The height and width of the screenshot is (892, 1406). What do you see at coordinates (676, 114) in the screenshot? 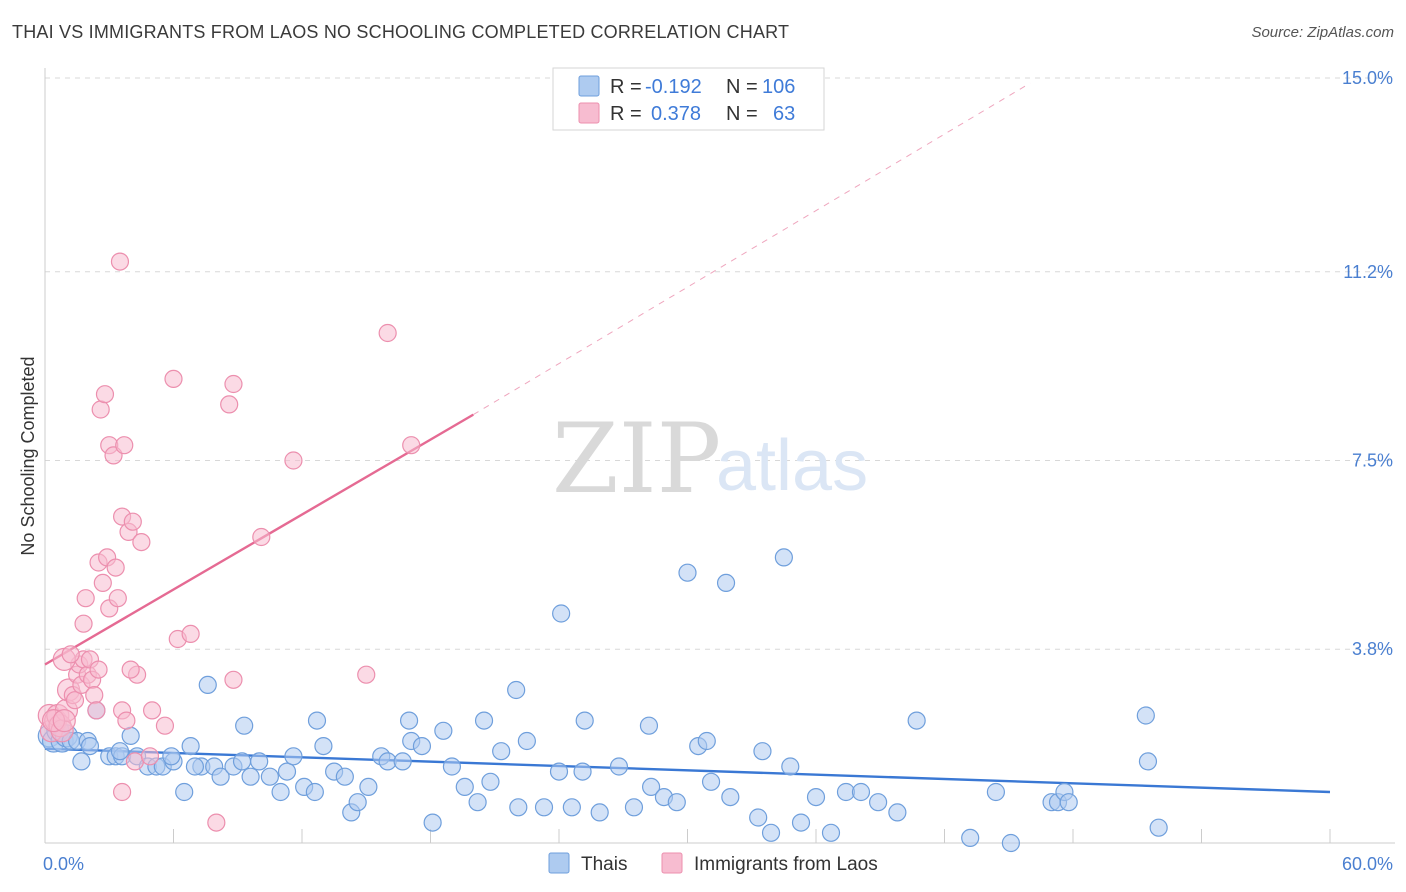
I see `legend-laos-r-value: 0.378` at bounding box center [676, 114].